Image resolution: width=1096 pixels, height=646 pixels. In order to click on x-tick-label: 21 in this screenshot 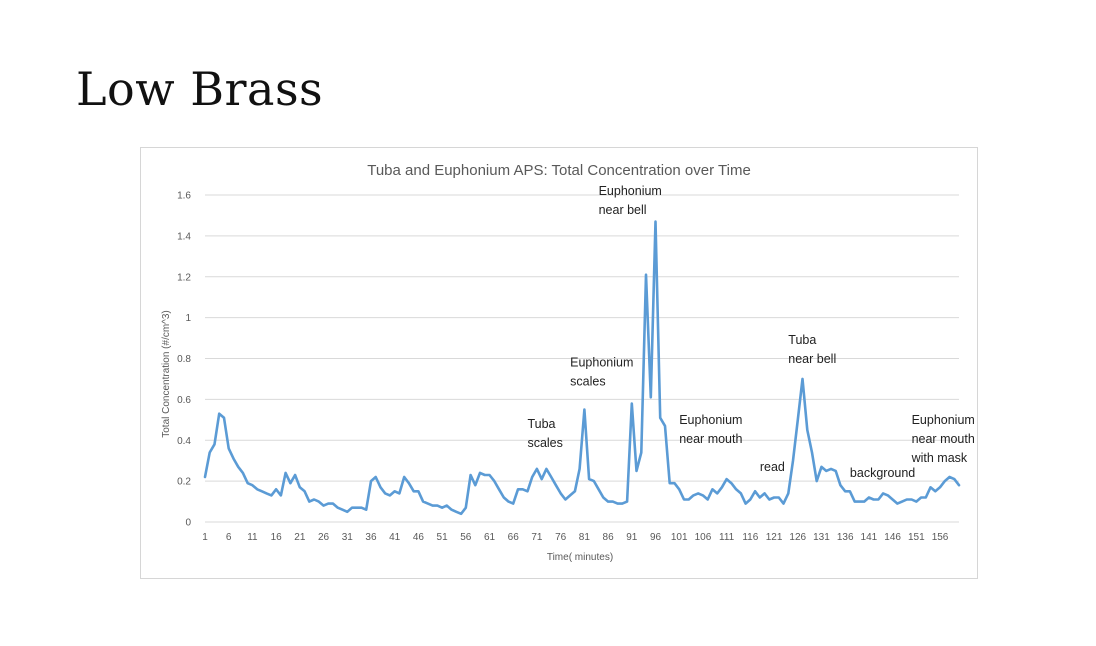, I will do `click(300, 537)`.